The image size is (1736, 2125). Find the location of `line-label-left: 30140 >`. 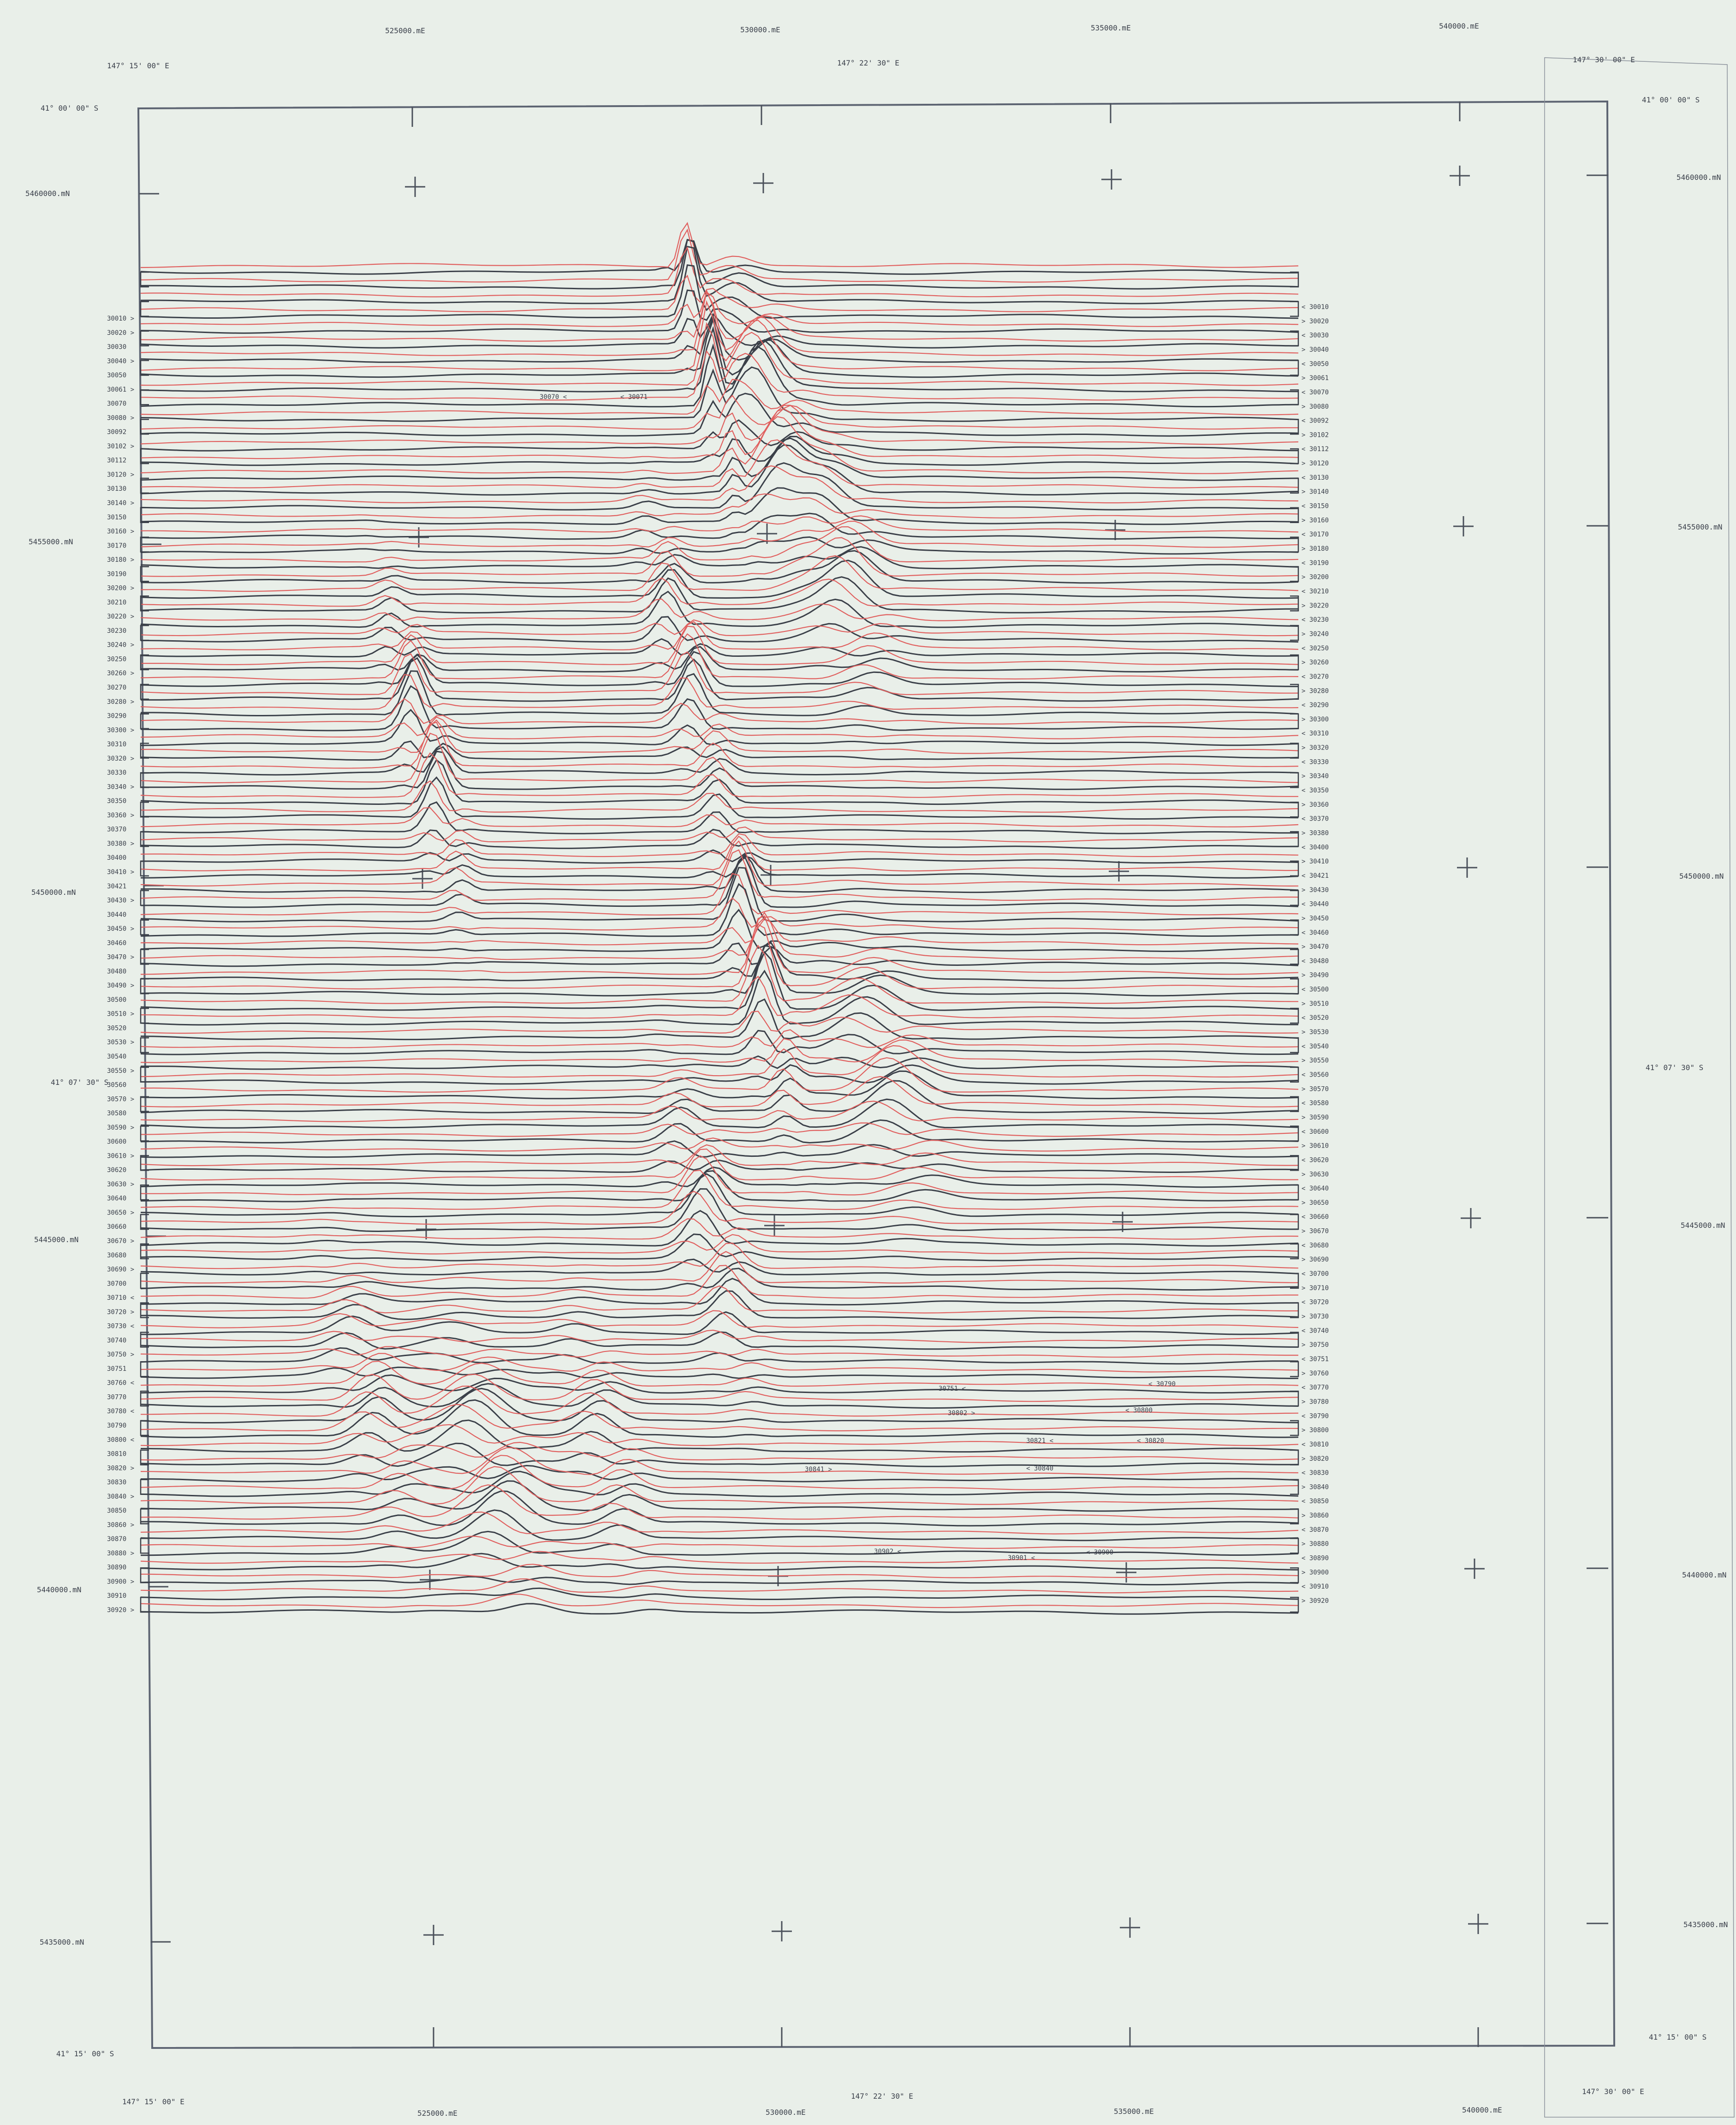

line-label-left: 30140 > is located at coordinates (120, 503).